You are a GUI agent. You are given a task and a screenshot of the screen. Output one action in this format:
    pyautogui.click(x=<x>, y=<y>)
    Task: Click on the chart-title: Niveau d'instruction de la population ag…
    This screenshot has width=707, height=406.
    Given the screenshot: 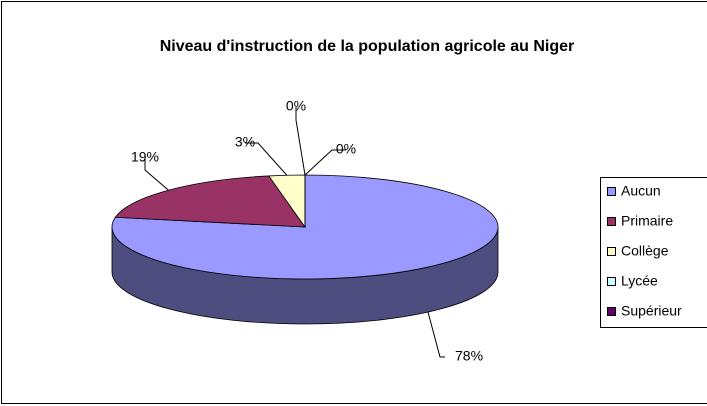 What is the action you would take?
    pyautogui.click(x=367, y=46)
    